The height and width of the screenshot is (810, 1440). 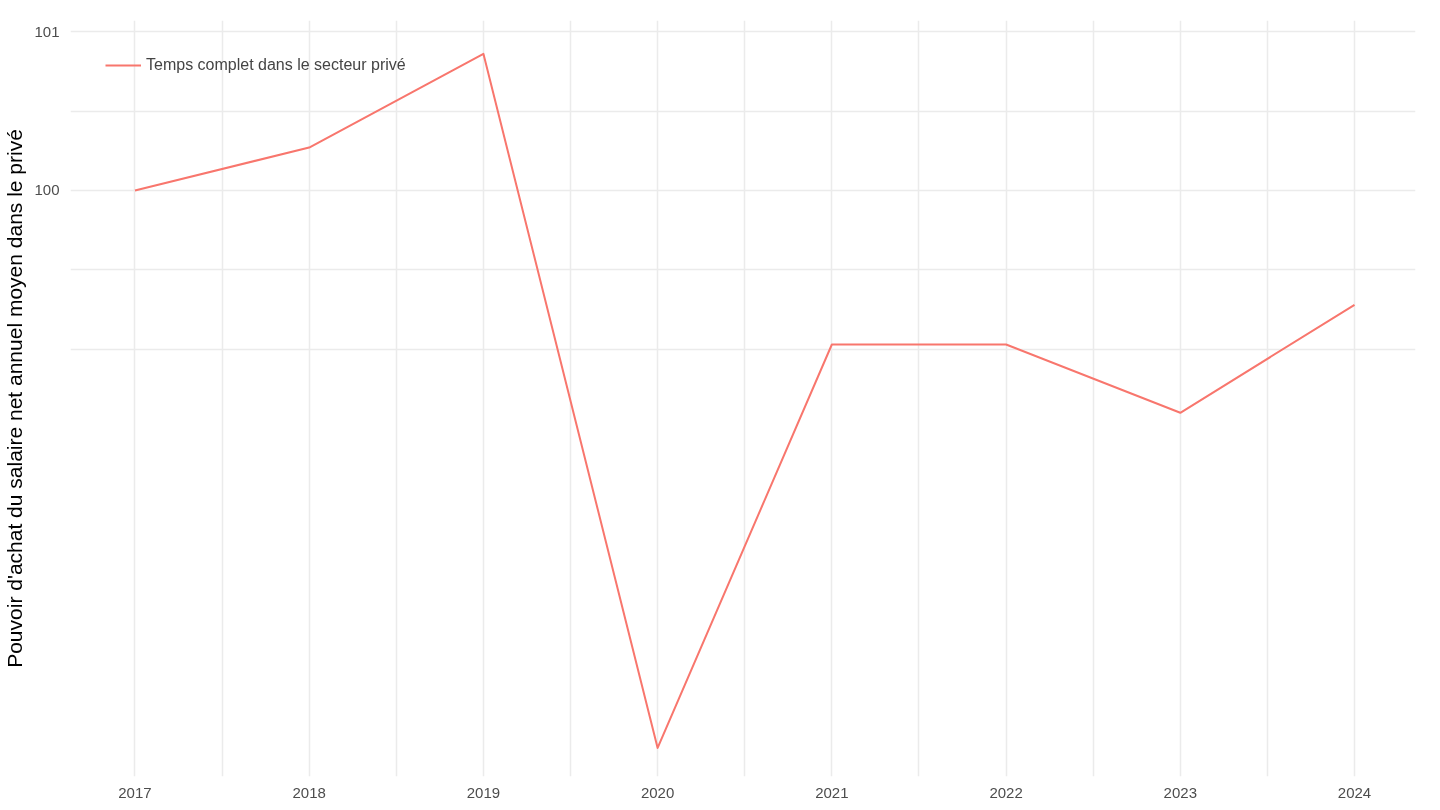 I want to click on y-tick-label: 101, so click(x=47, y=31).